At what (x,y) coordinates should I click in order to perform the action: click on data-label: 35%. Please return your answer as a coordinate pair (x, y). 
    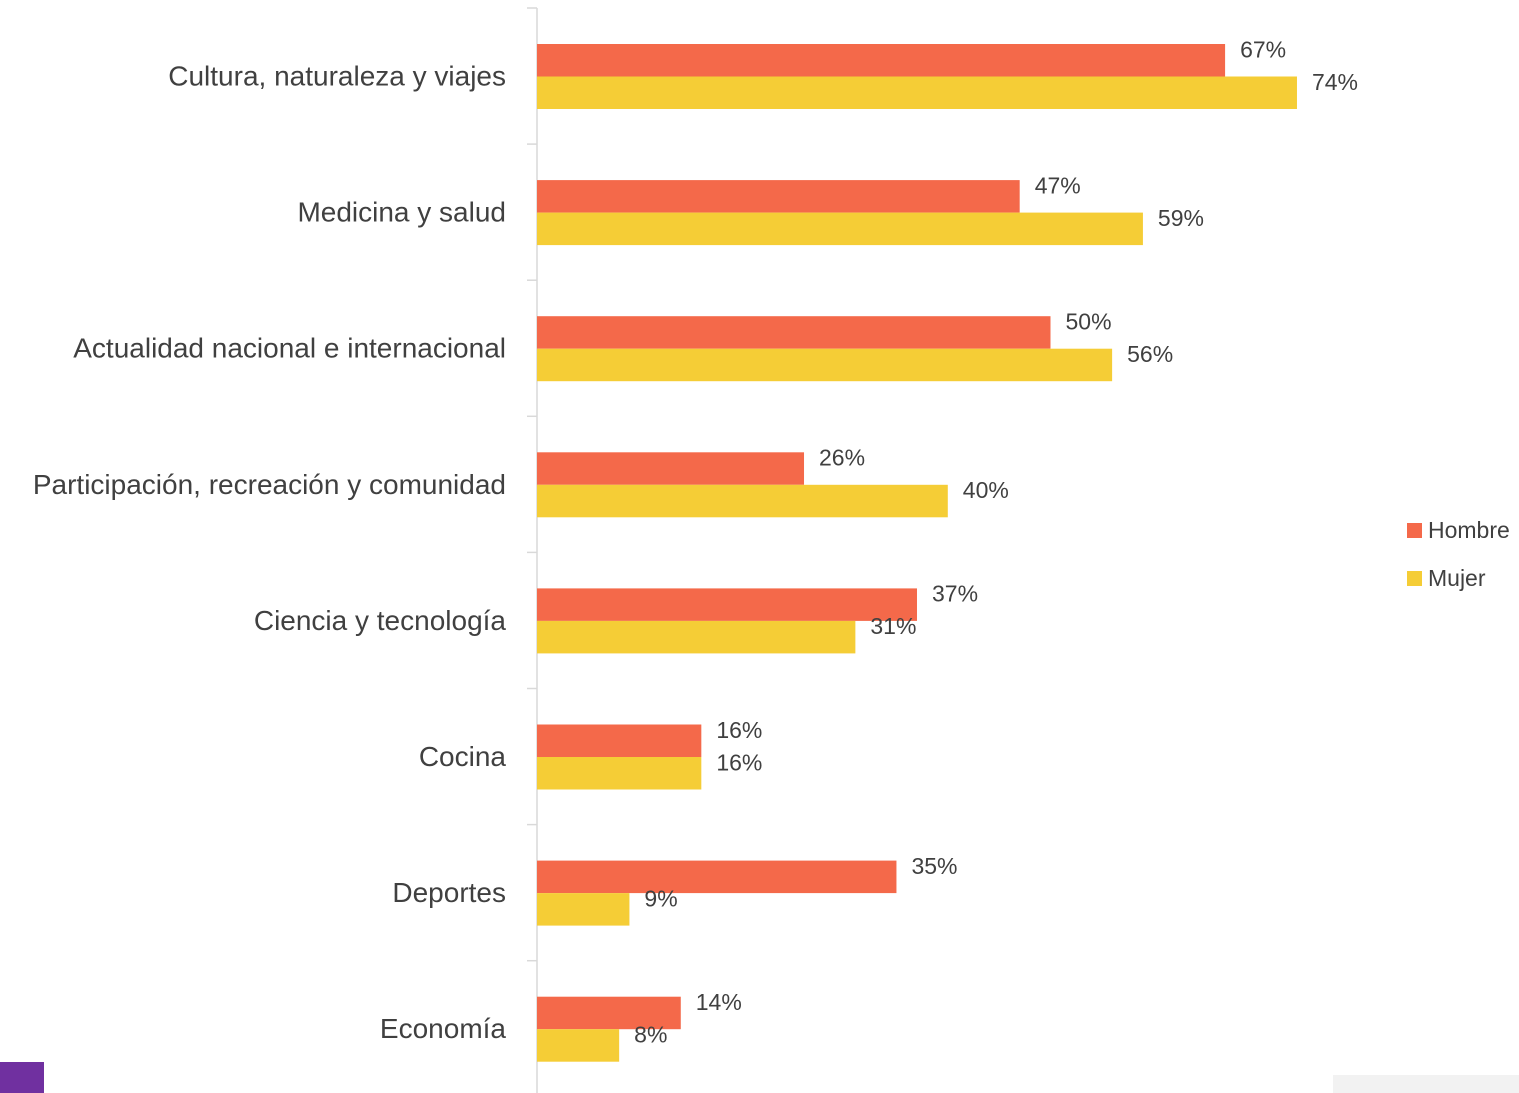
    Looking at the image, I should click on (934, 866).